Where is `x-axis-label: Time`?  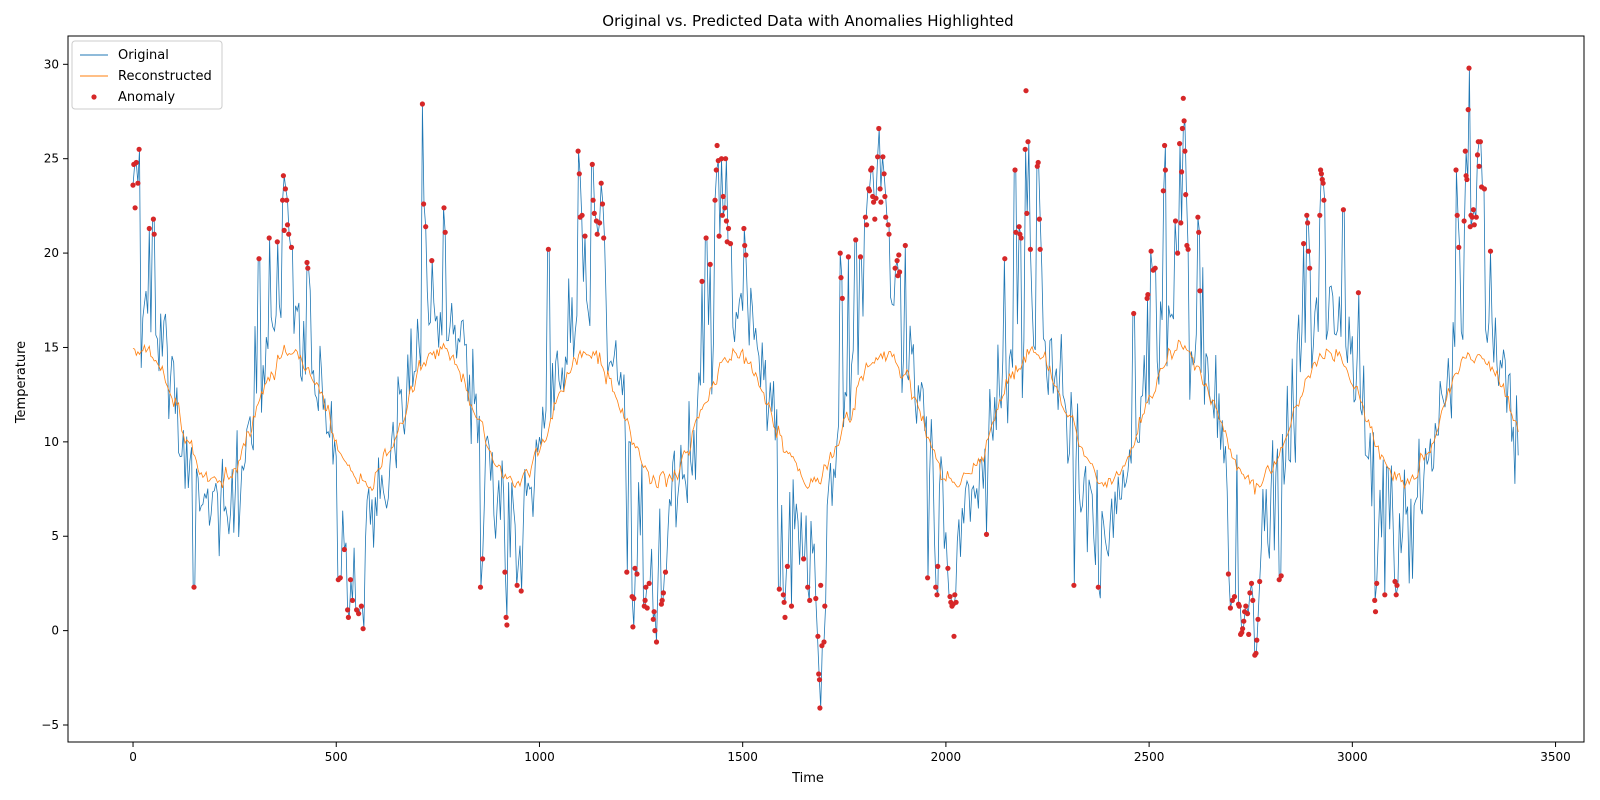 x-axis-label: Time is located at coordinates (807, 778).